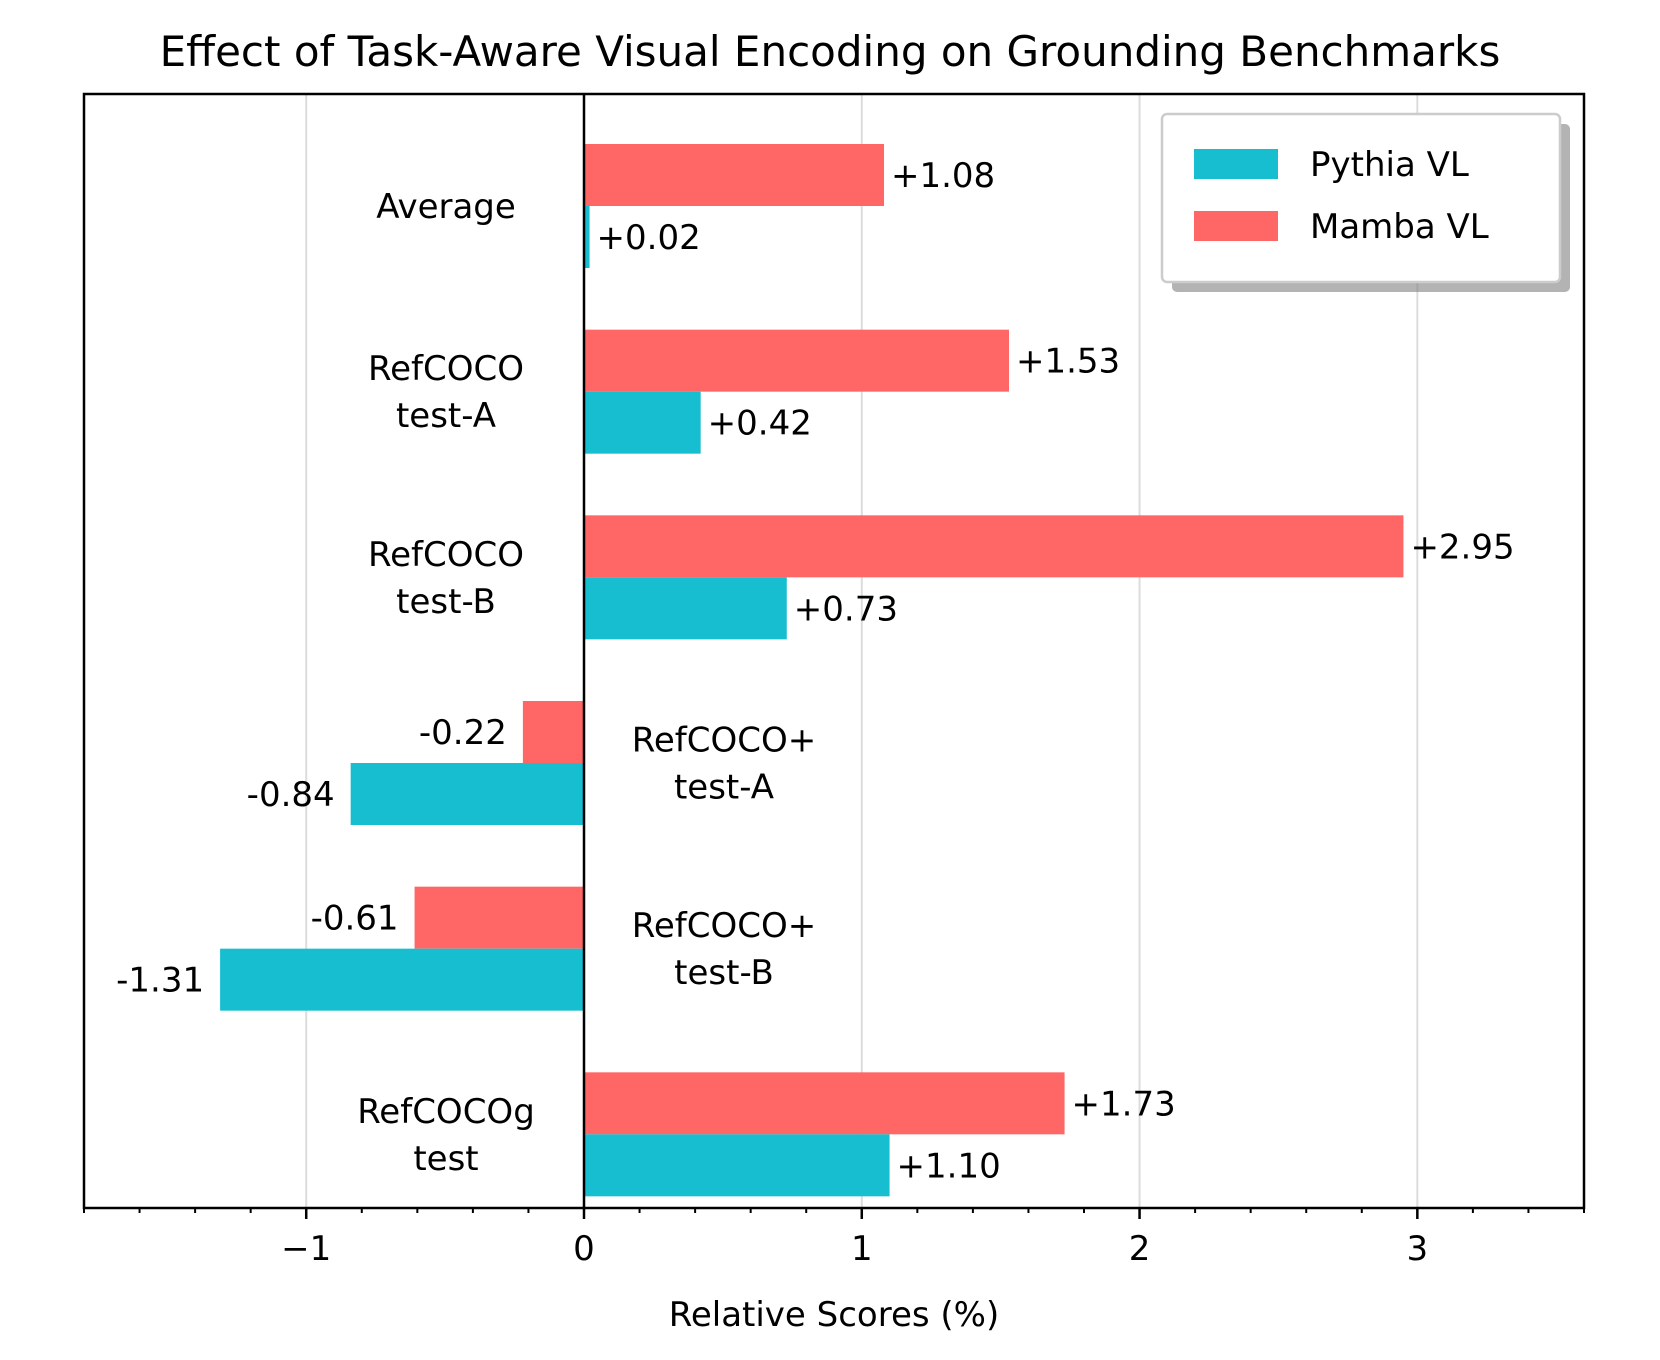  I want to click on category-label: test, so click(445, 1159).